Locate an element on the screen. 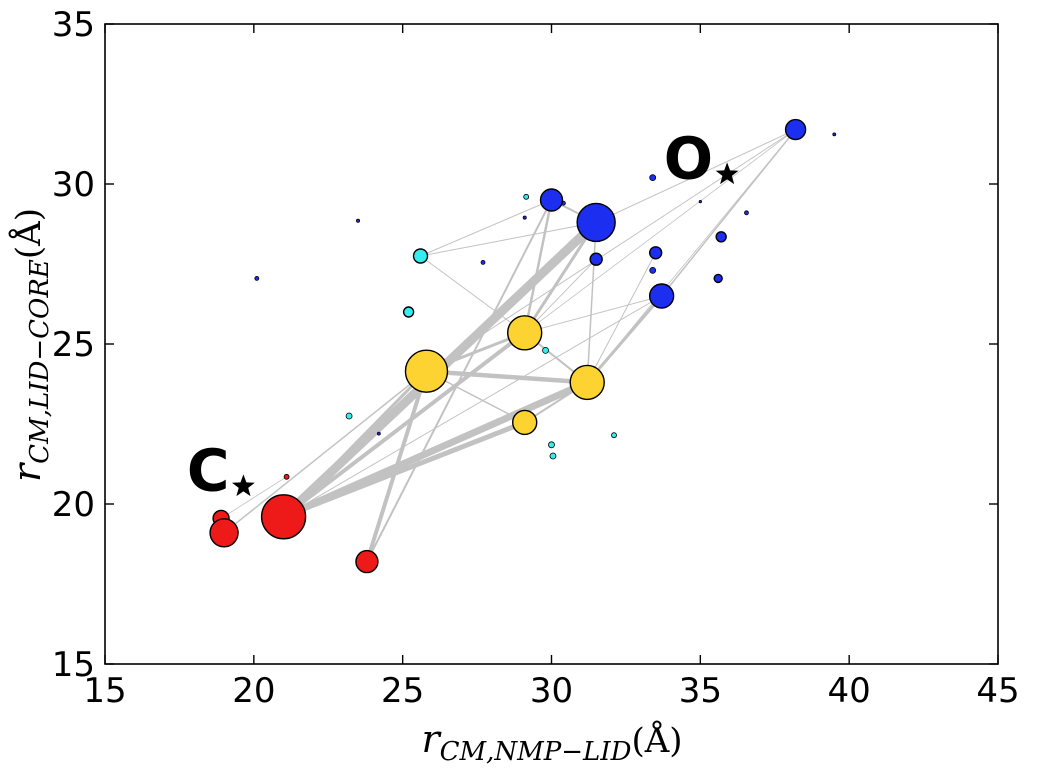 The height and width of the screenshot is (776, 1042). edge-r1-y1 is located at coordinates (355, 444).